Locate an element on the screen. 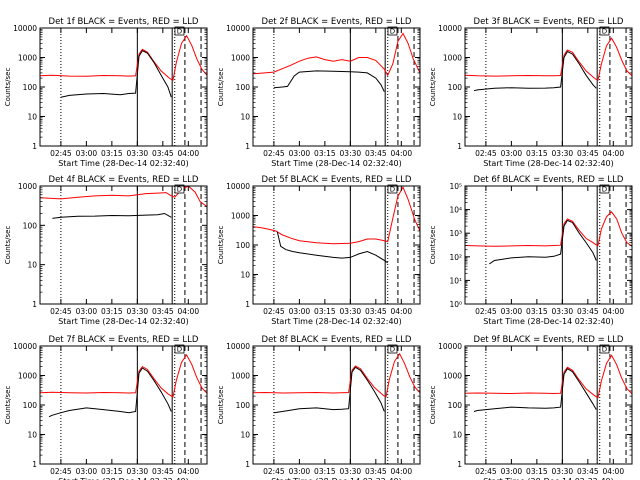  chart-title: Det 5f BLACK = Events, RED = LLD is located at coordinates (337, 180).